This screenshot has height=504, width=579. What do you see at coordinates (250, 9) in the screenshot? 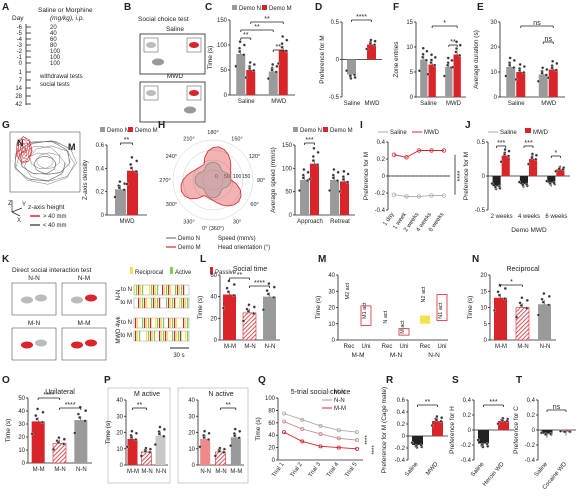
I see `legend-demo-n: Demo N` at bounding box center [250, 9].